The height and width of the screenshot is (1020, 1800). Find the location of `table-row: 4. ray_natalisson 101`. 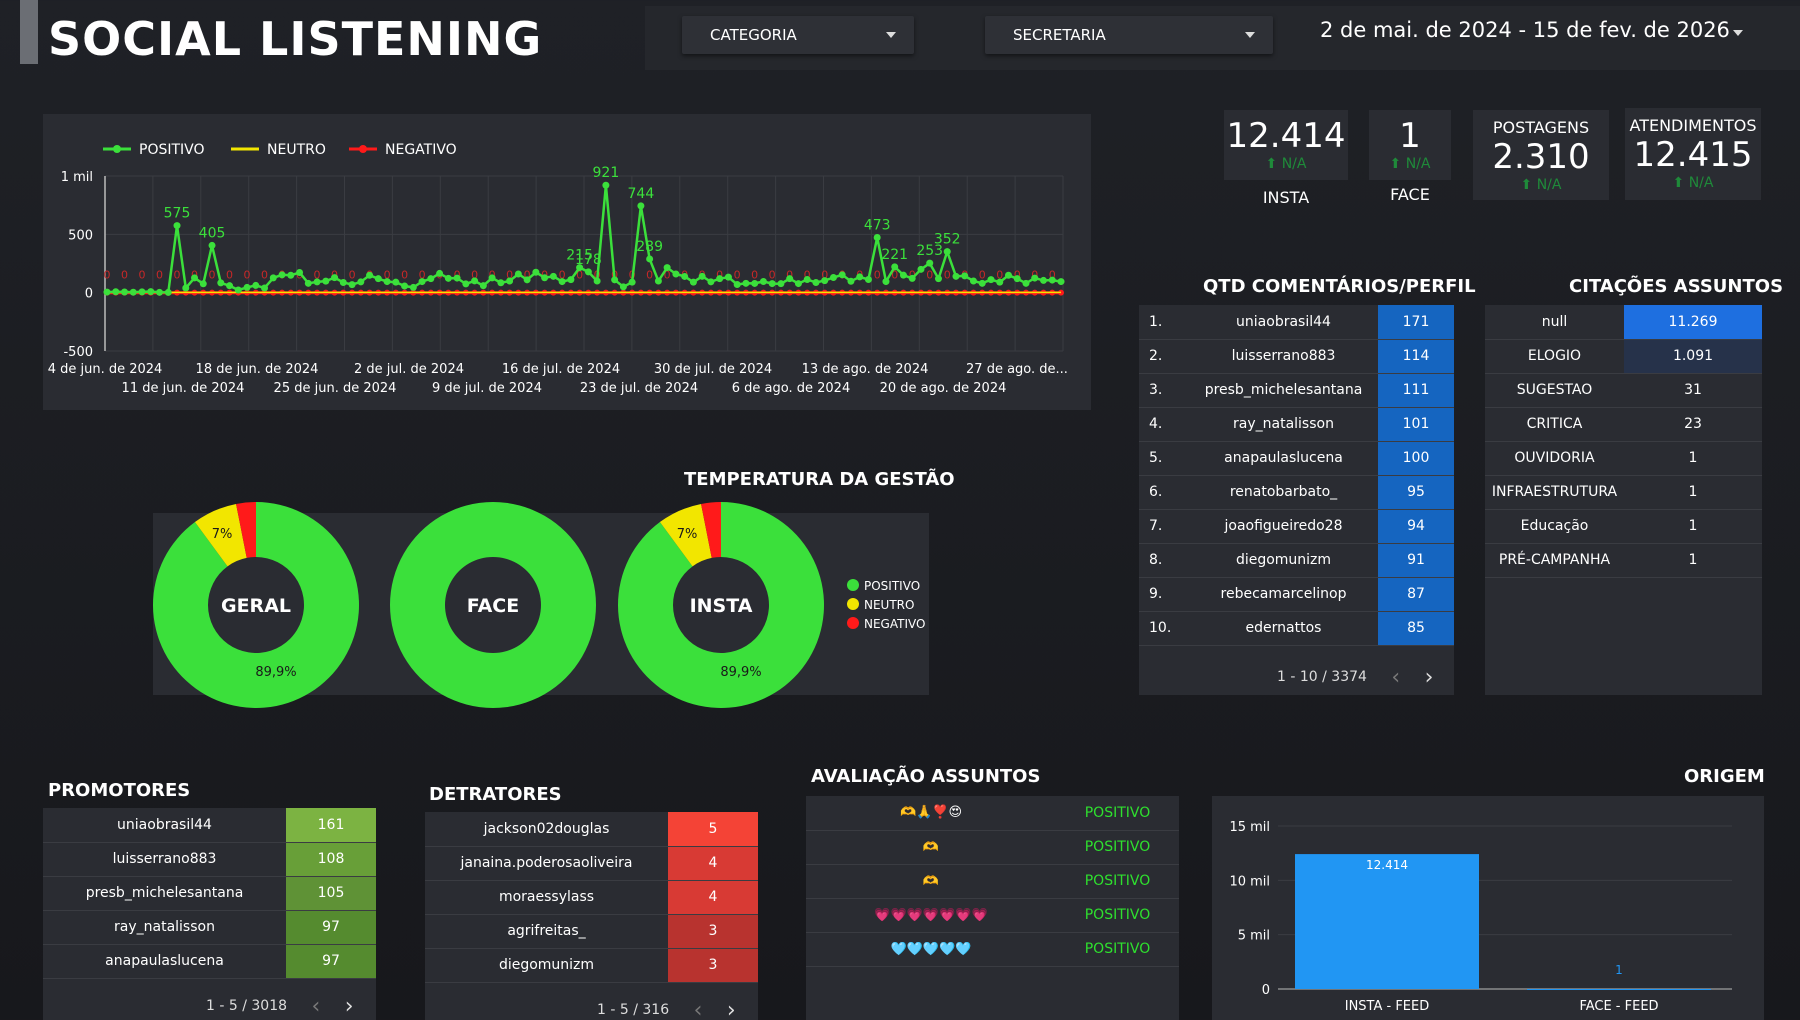

table-row: 4. ray_natalisson 101 is located at coordinates (1296, 424).